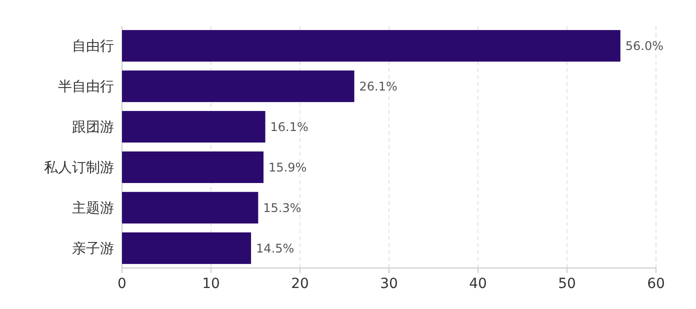 The width and height of the screenshot is (696, 309). Describe the element at coordinates (656, 284) in the screenshot. I see `x-tick-label: 60` at that location.